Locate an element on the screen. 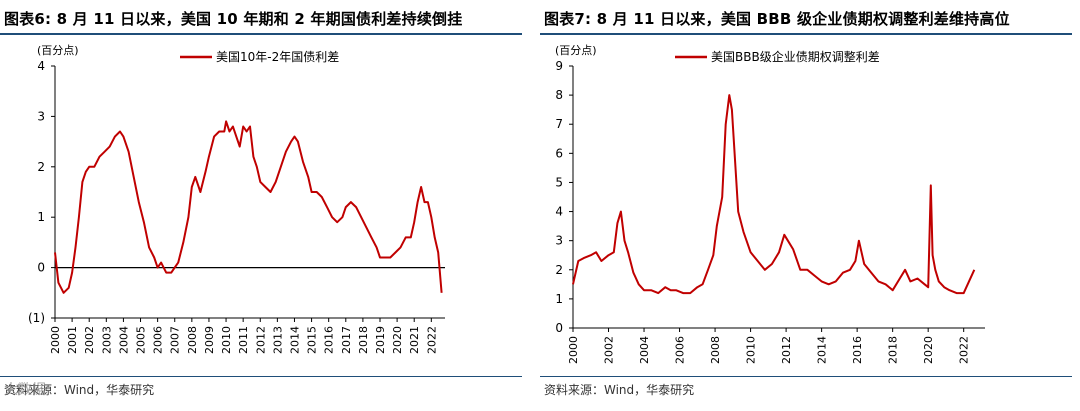 Image resolution: width=1080 pixels, height=411 pixels. x-tick-label: 2001 is located at coordinates (72, 340).